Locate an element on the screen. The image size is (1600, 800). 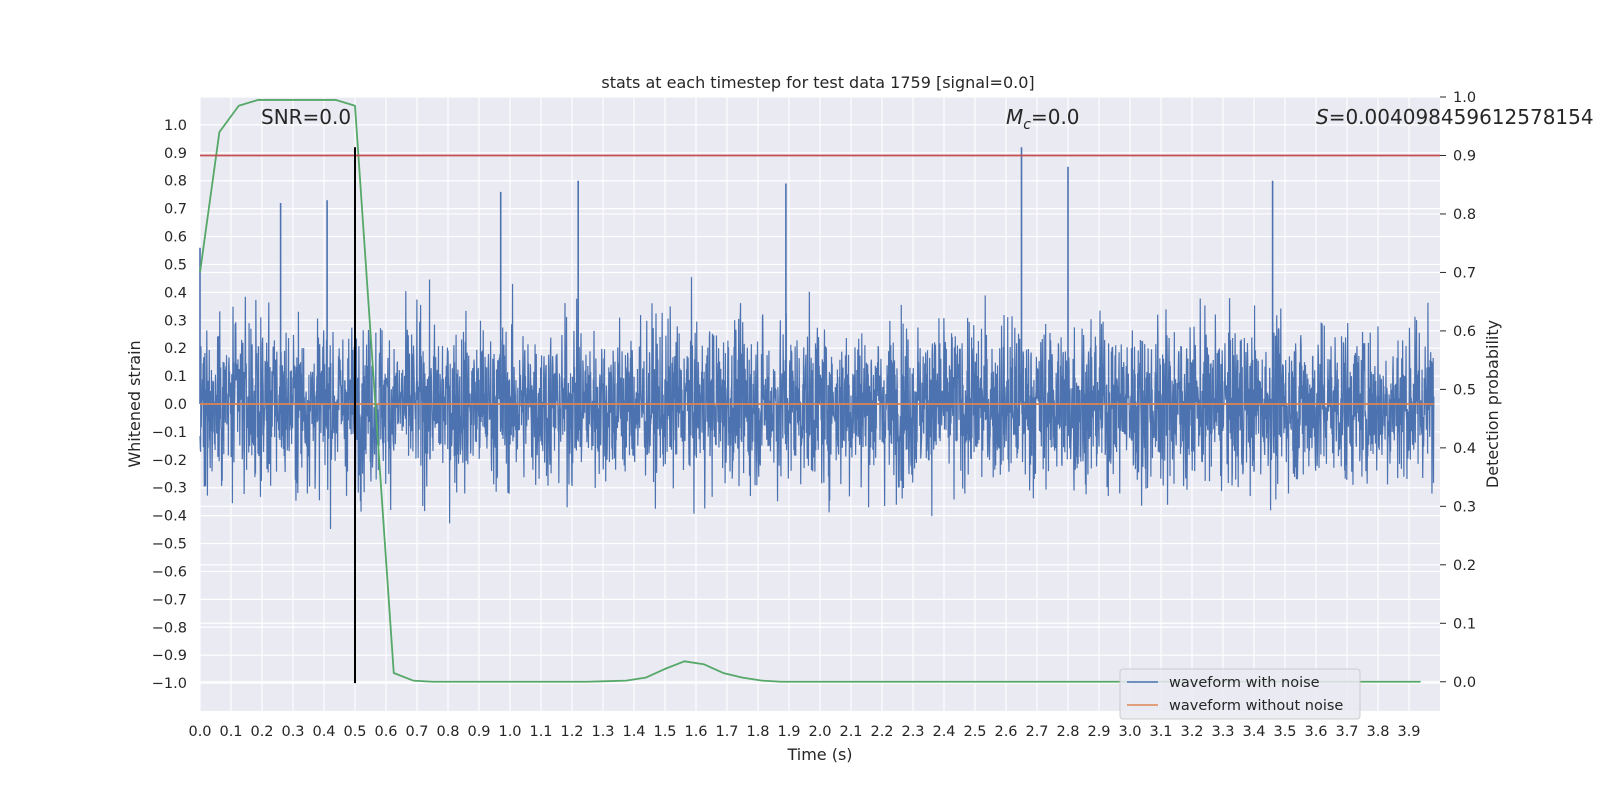
x-tick-label: 3.4 is located at coordinates (1253, 732).